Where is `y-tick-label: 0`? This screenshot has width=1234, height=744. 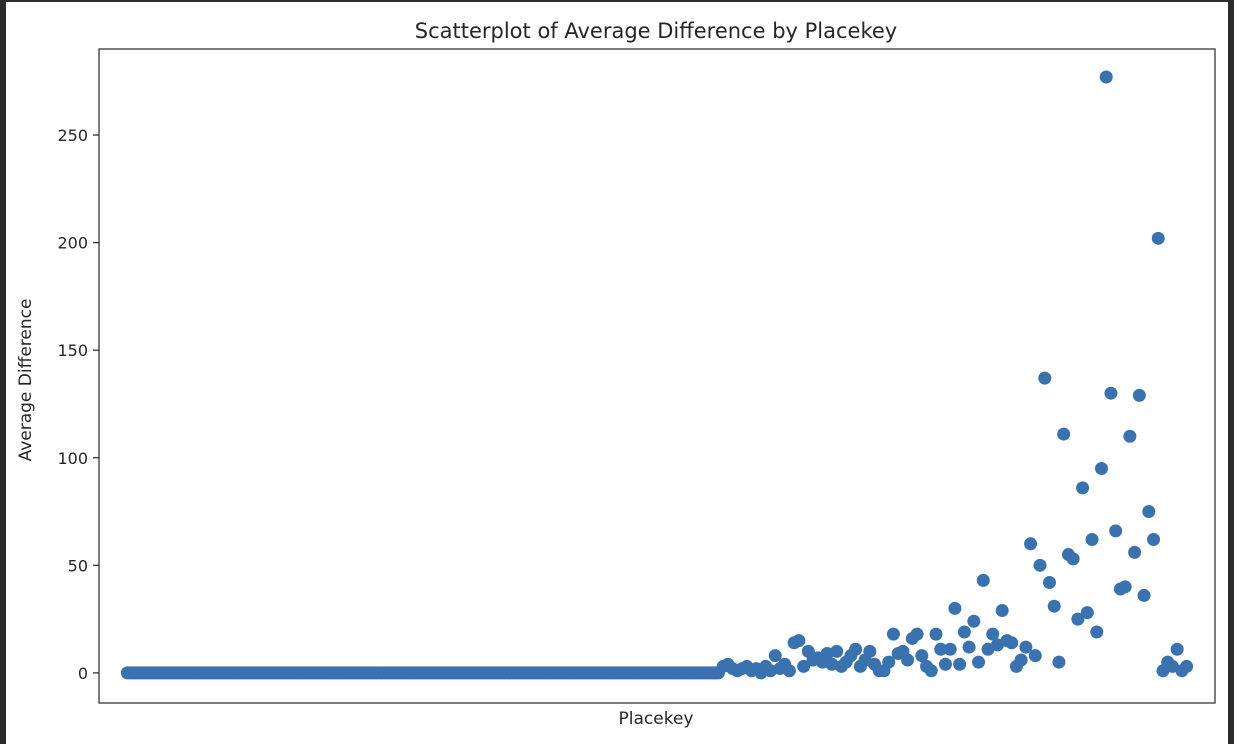
y-tick-label: 0 is located at coordinates (83, 673).